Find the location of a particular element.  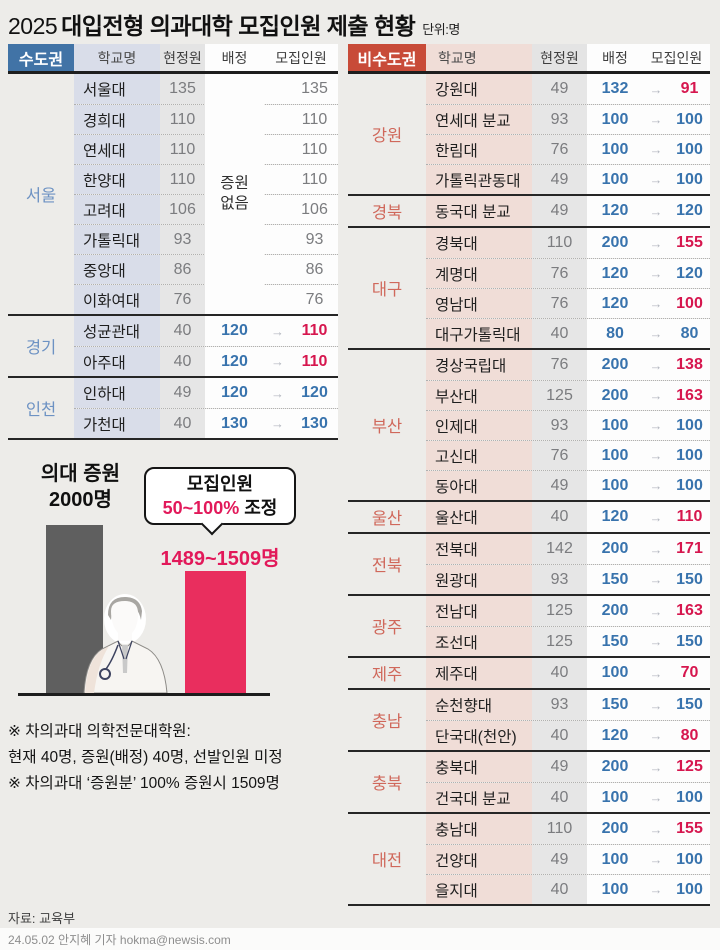

school-name-cell: 동아대 is located at coordinates (479, 485).